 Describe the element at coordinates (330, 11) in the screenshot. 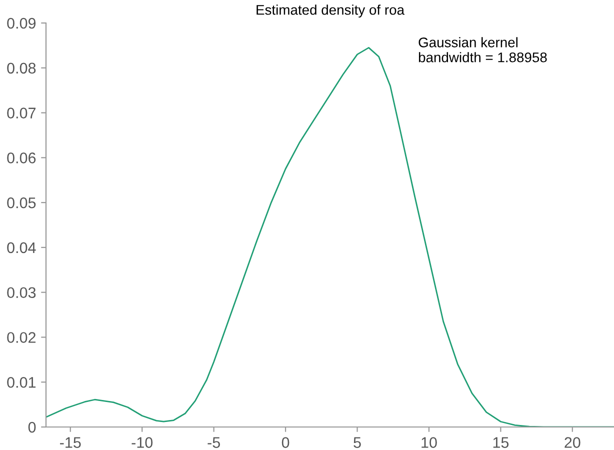

I see `chart-title: Estimated density of roa` at that location.